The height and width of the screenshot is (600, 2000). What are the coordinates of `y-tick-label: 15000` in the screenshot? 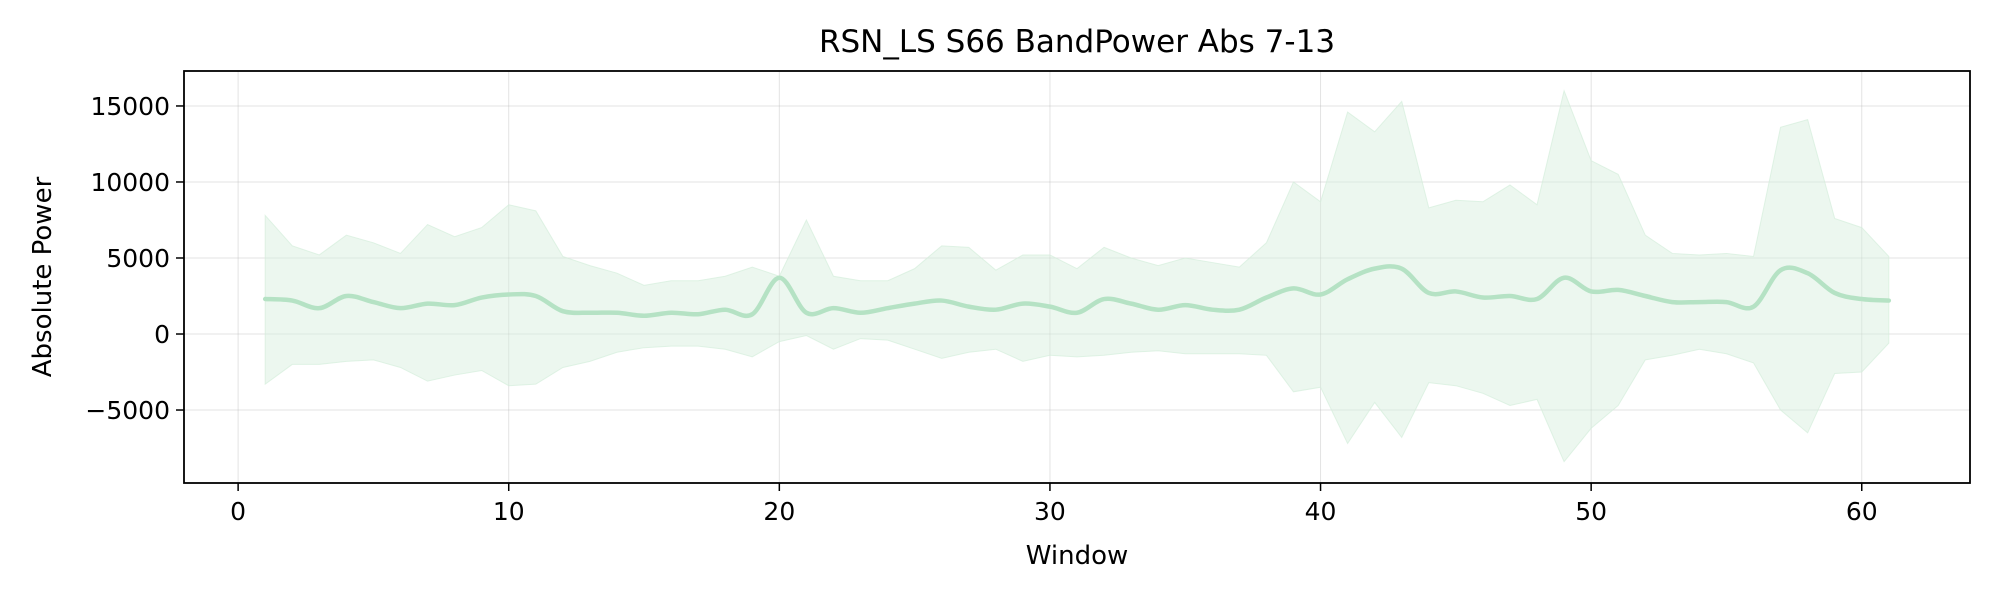 It's located at (130, 106).